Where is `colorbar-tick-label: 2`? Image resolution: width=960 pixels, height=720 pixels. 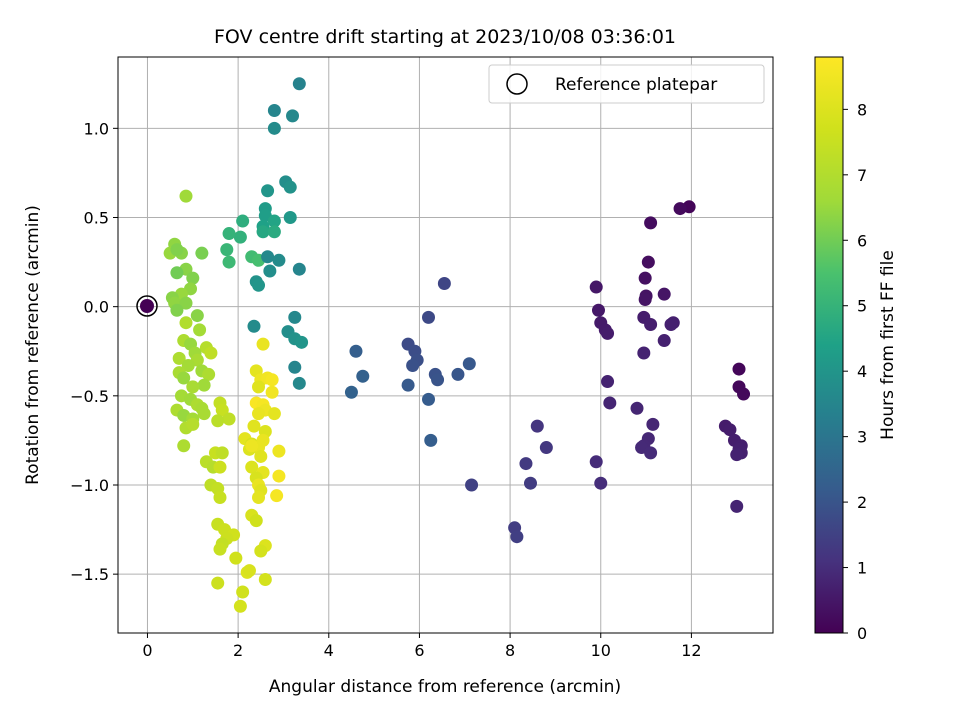
colorbar-tick-label: 2 is located at coordinates (862, 502).